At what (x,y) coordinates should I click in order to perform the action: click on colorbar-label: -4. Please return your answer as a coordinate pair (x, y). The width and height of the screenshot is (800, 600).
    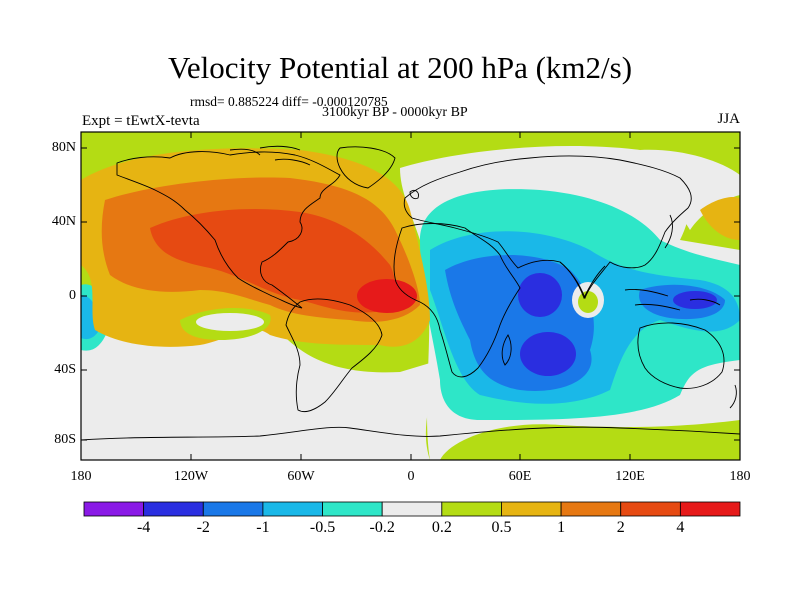
    Looking at the image, I should click on (143, 527).